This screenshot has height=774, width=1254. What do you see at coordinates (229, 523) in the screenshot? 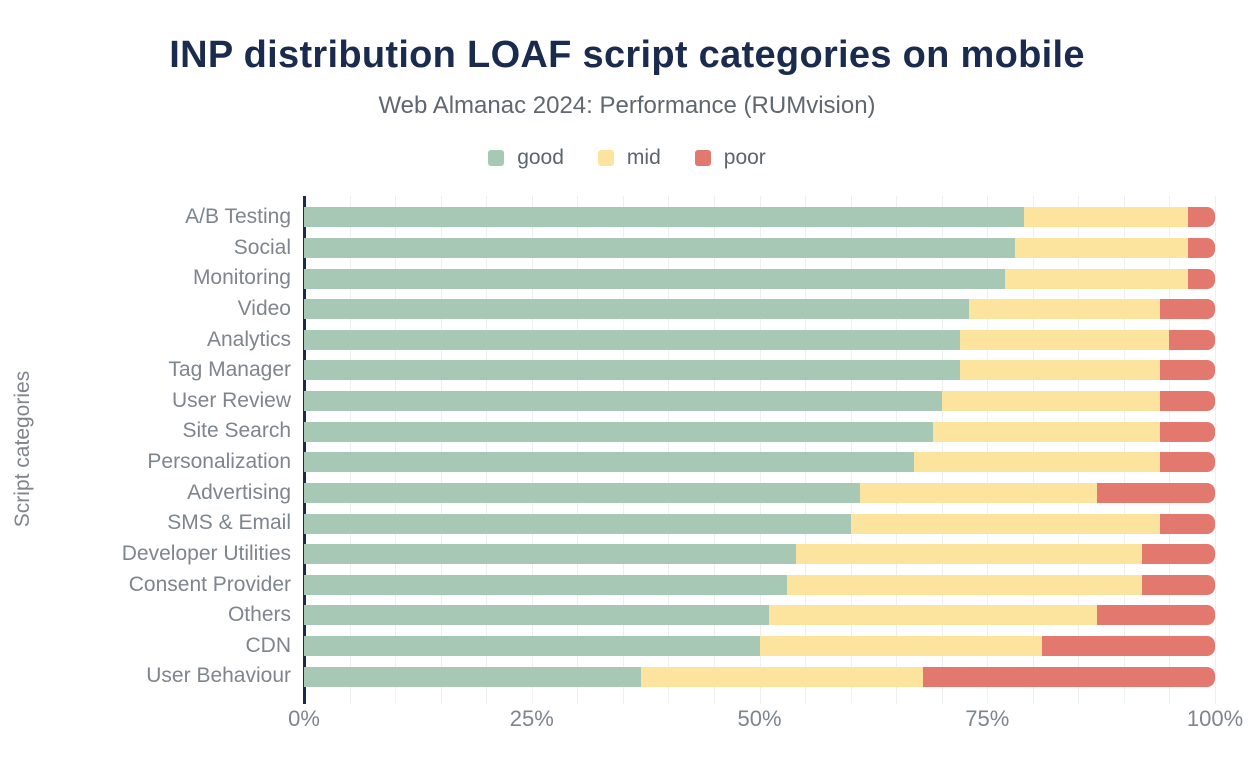
I see `category-label: SMS & Email` at bounding box center [229, 523].